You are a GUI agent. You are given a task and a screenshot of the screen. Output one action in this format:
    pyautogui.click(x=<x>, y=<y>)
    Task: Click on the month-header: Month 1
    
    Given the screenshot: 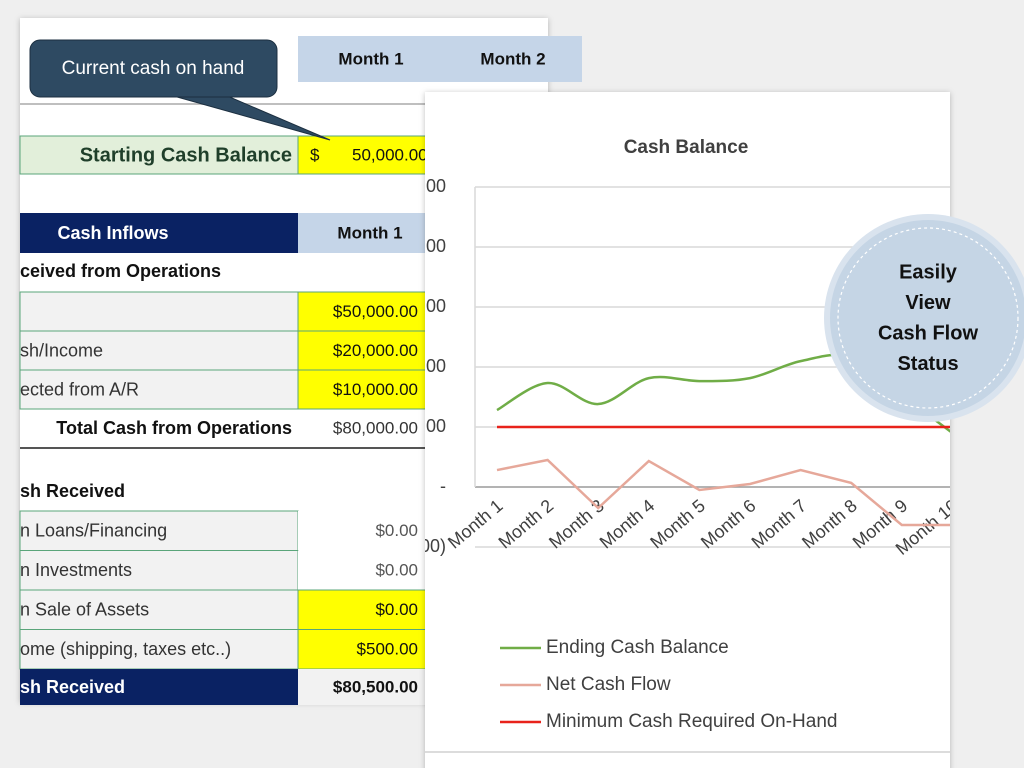 What is the action you would take?
    pyautogui.click(x=370, y=58)
    